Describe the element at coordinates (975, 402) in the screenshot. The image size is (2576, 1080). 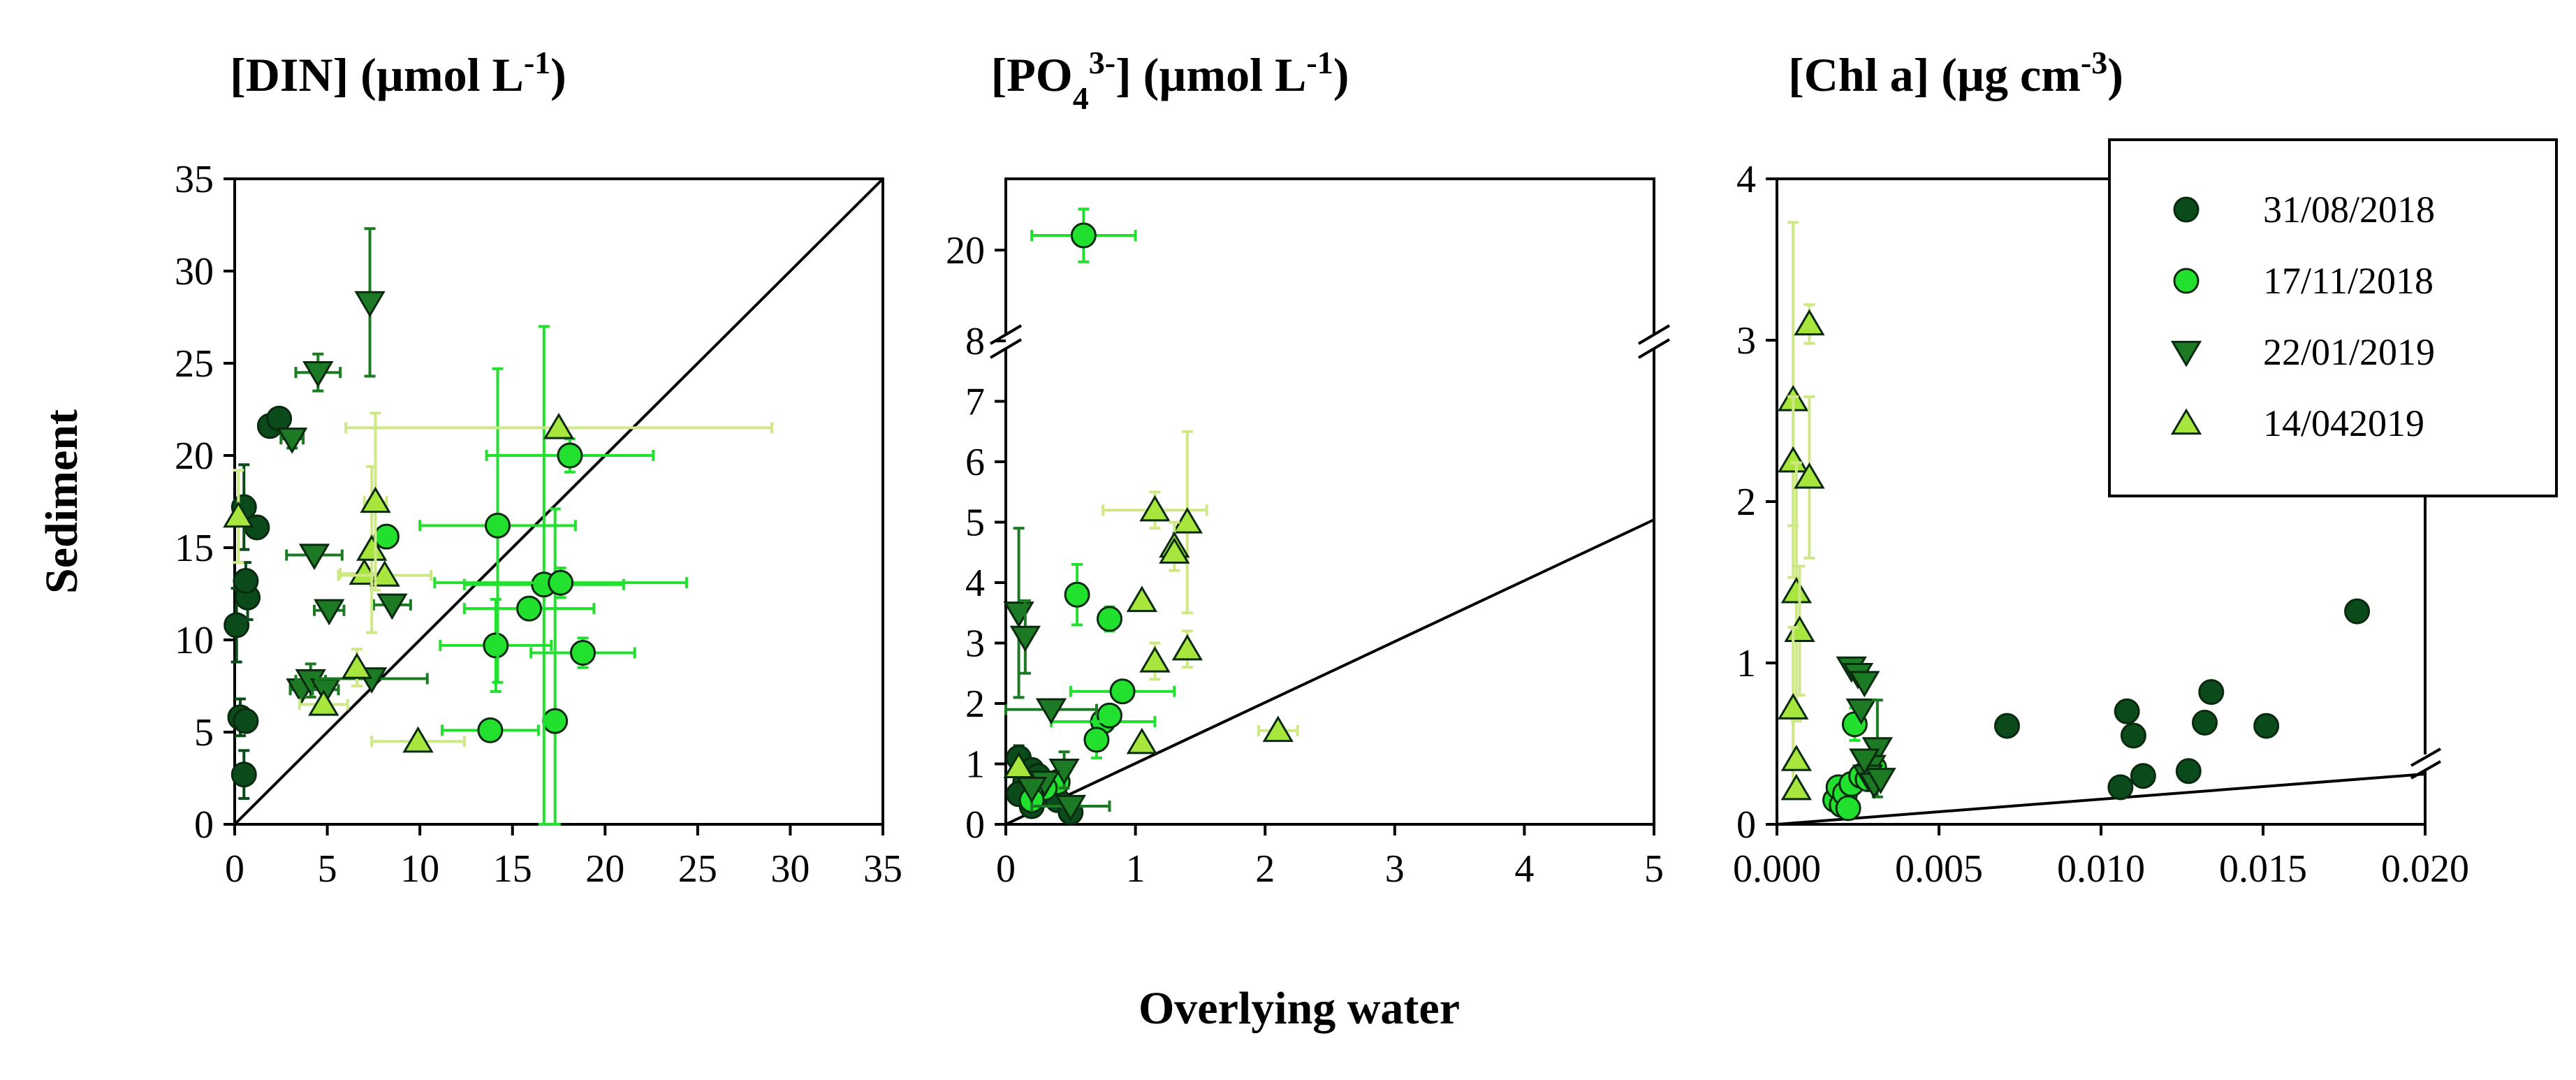
I see `y-tick-label: 7` at that location.